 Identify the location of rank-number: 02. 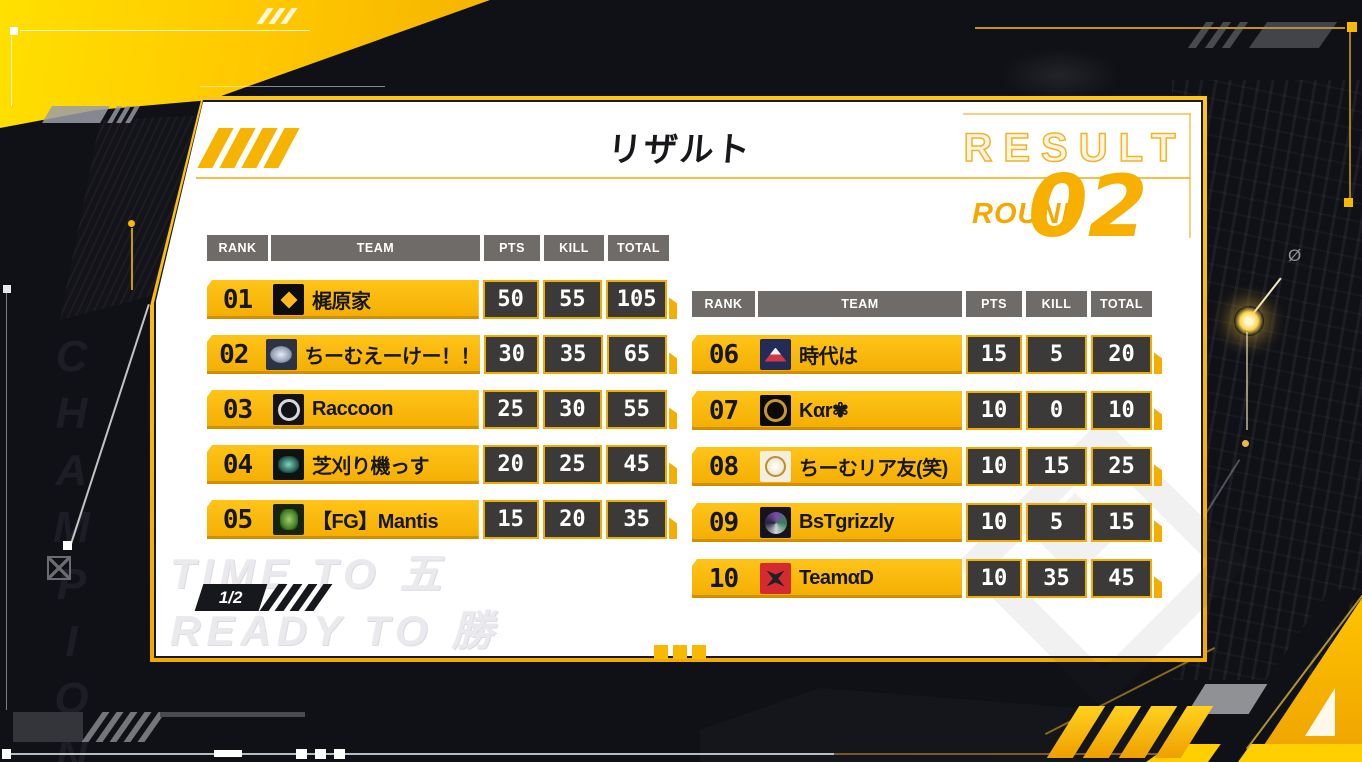
(234, 354).